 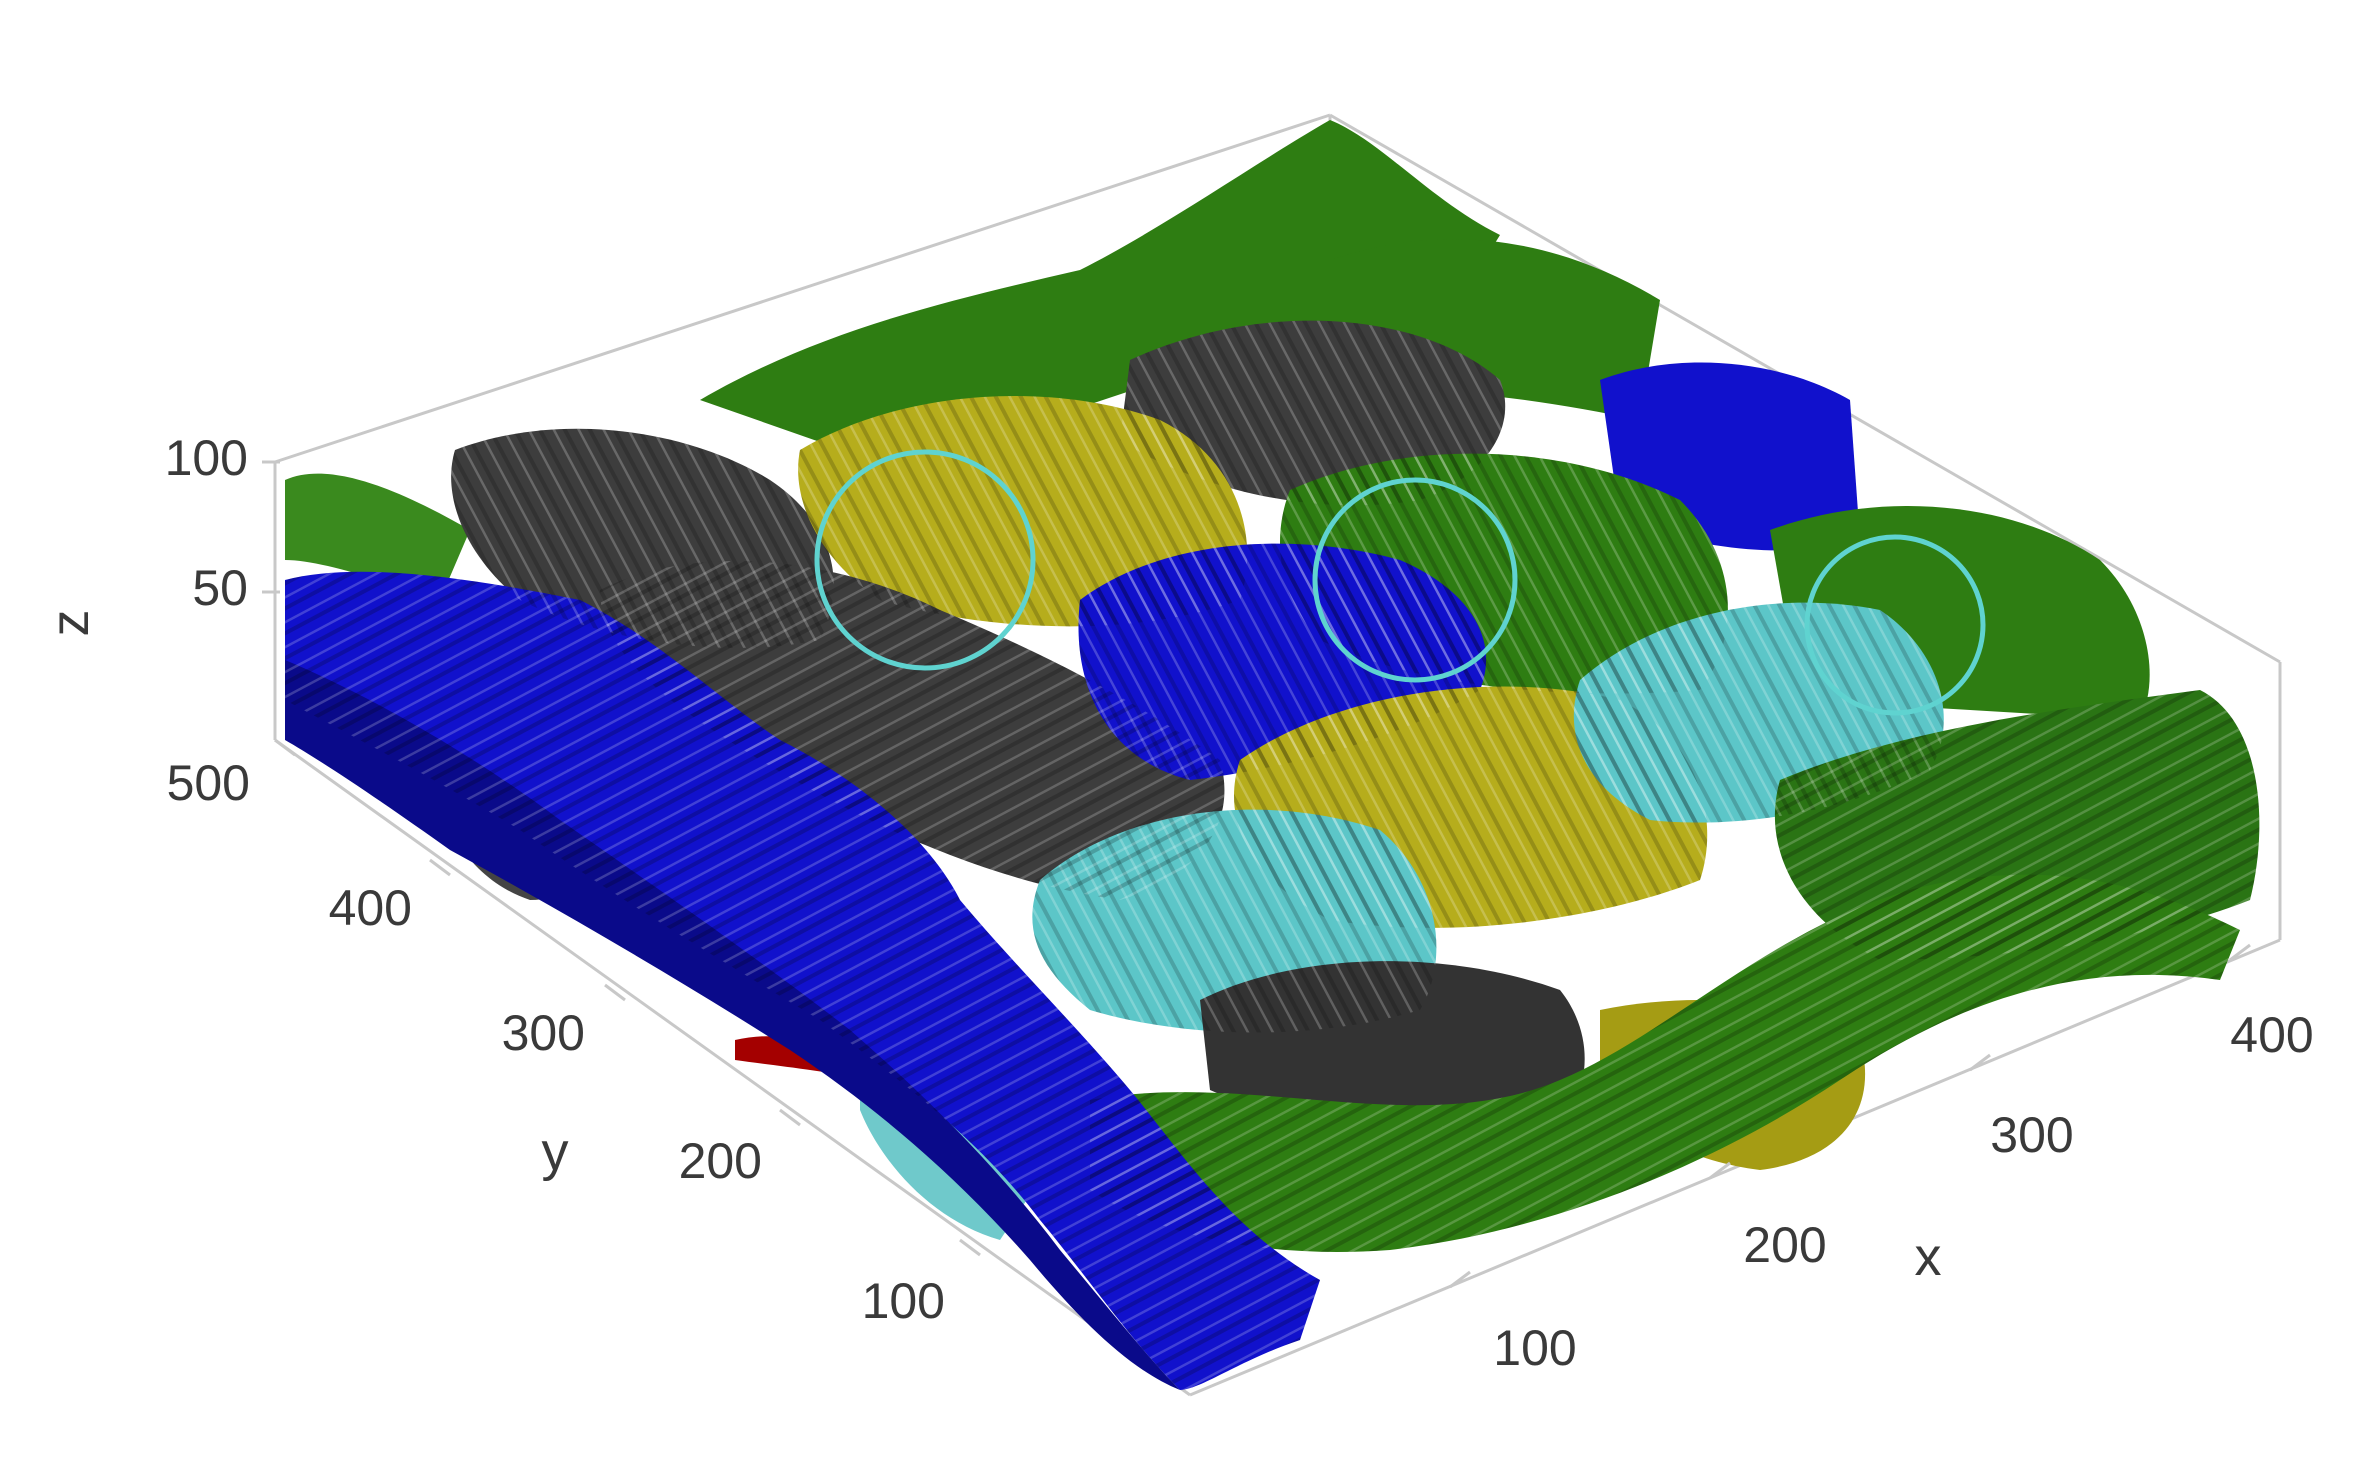 What do you see at coordinates (1928, 1257) in the screenshot?
I see `x-axis-label: x` at bounding box center [1928, 1257].